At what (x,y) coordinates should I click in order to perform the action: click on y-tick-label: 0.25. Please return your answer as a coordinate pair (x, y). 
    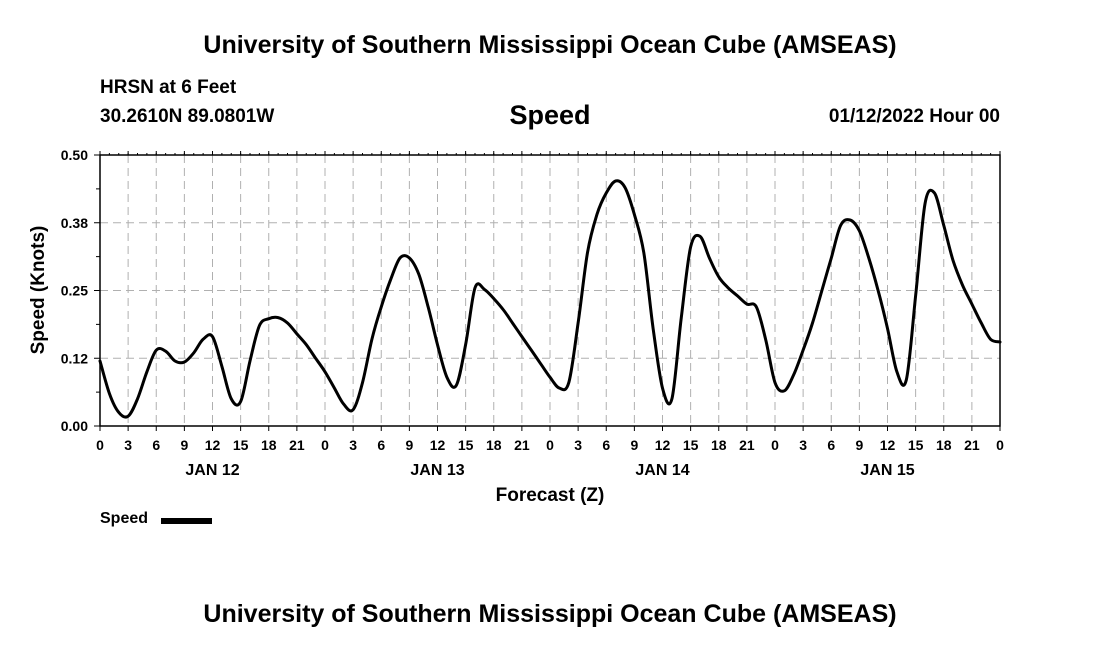
    Looking at the image, I should click on (74, 291).